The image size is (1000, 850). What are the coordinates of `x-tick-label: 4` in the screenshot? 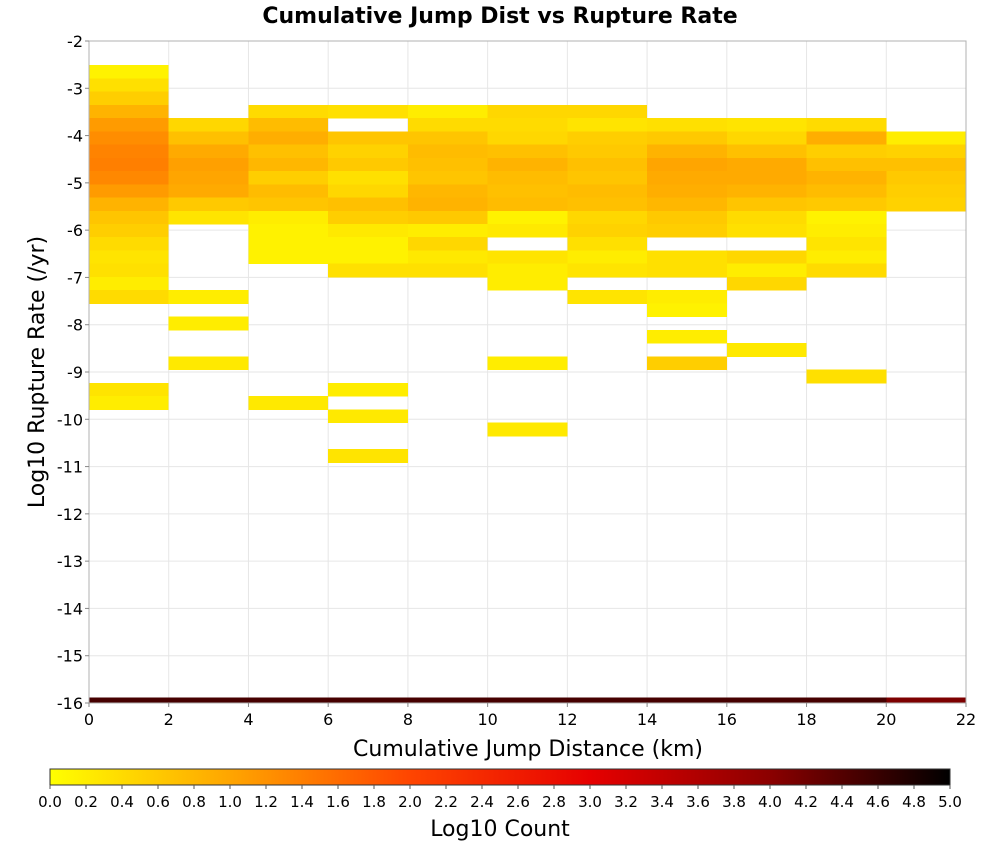 It's located at (248, 719).